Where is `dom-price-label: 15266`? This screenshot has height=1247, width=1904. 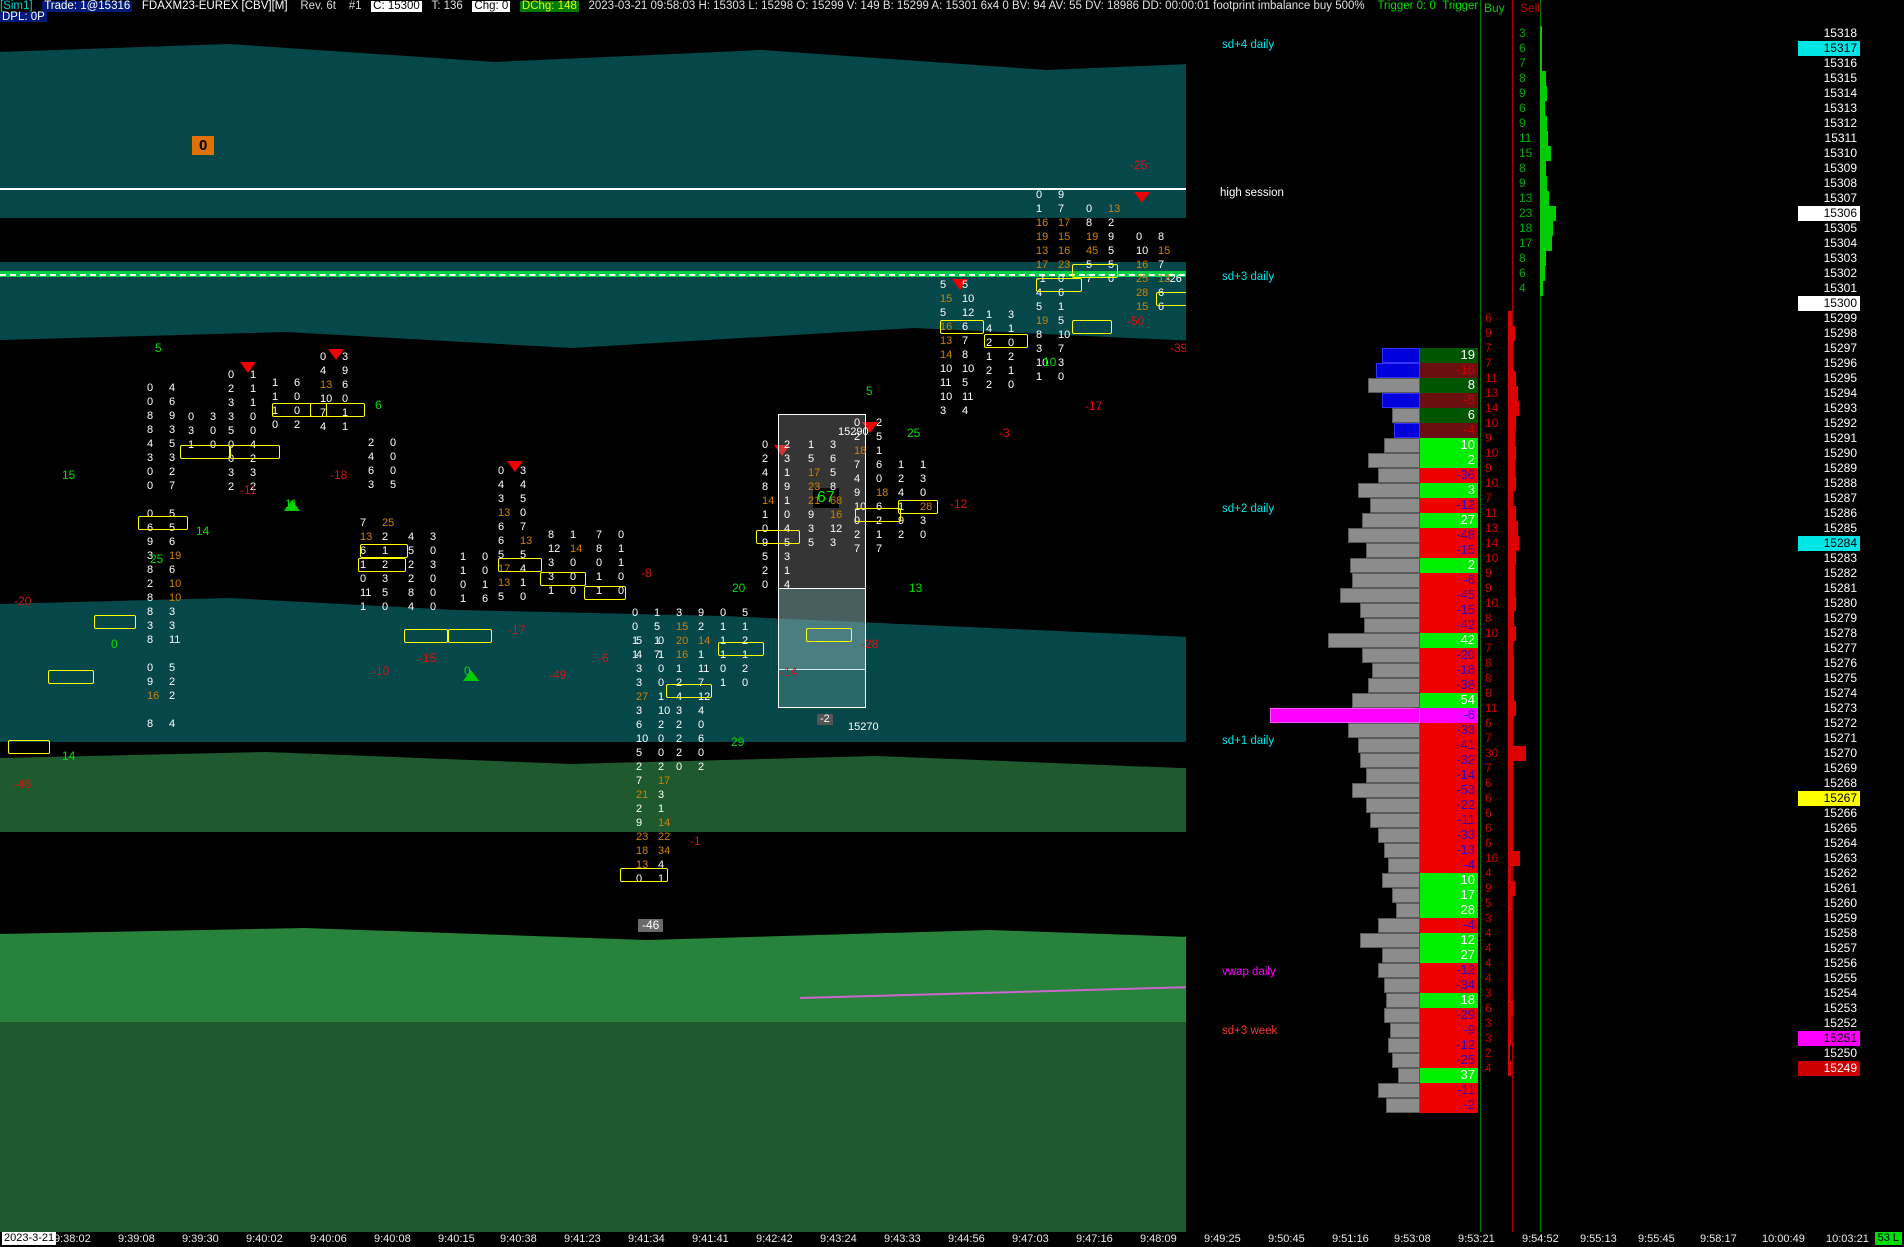
dom-price-label: 15266 is located at coordinates (1840, 813).